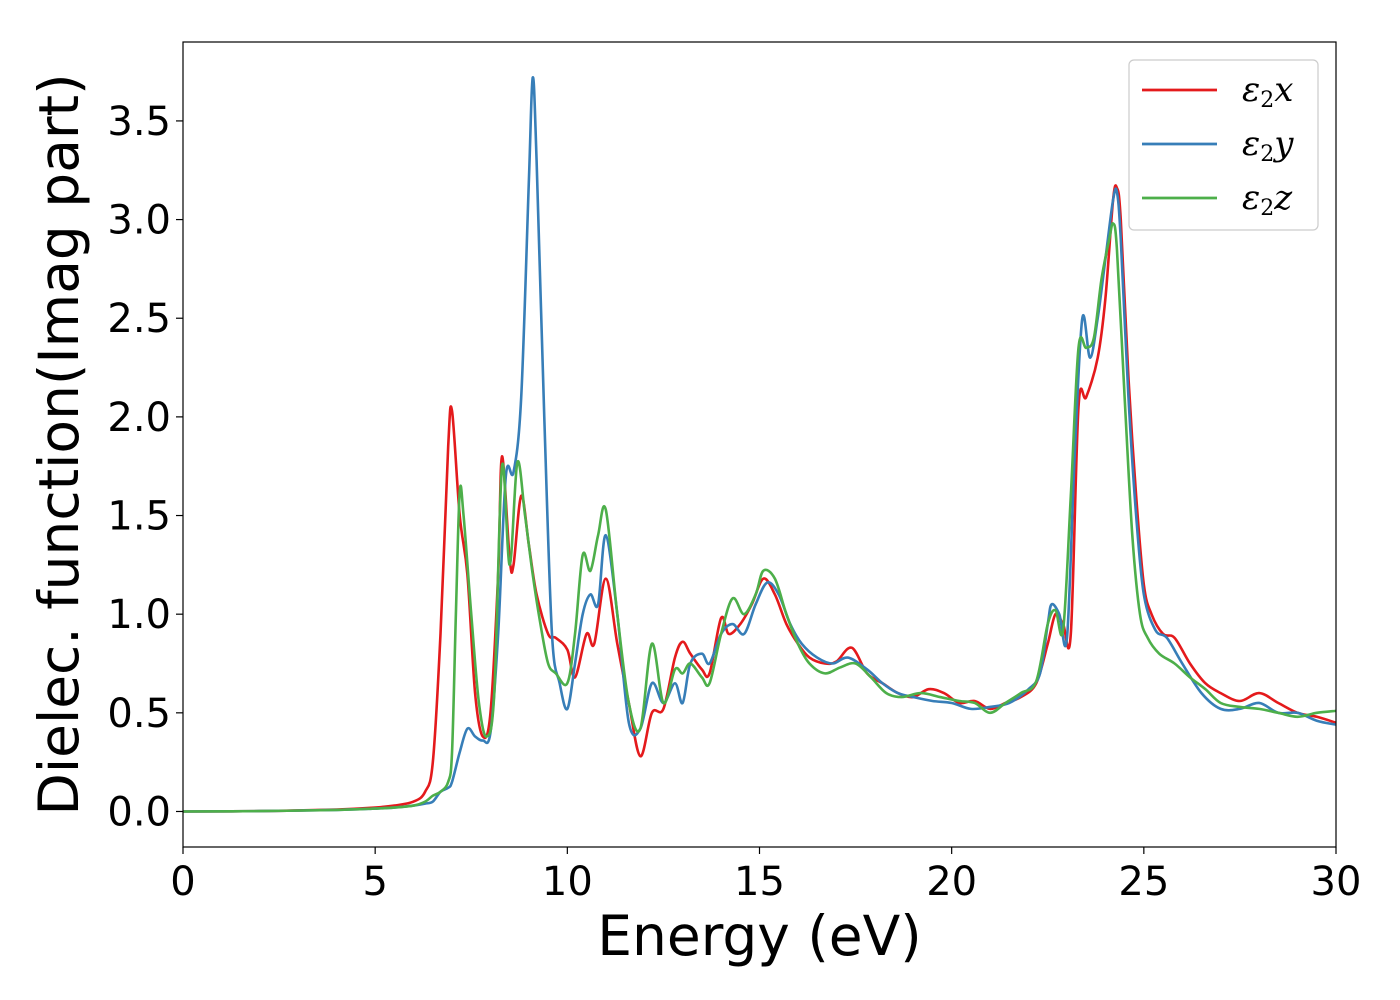 This screenshot has width=1400, height=1000. What do you see at coordinates (139, 319) in the screenshot?
I see `y-tick-label: 2.5` at bounding box center [139, 319].